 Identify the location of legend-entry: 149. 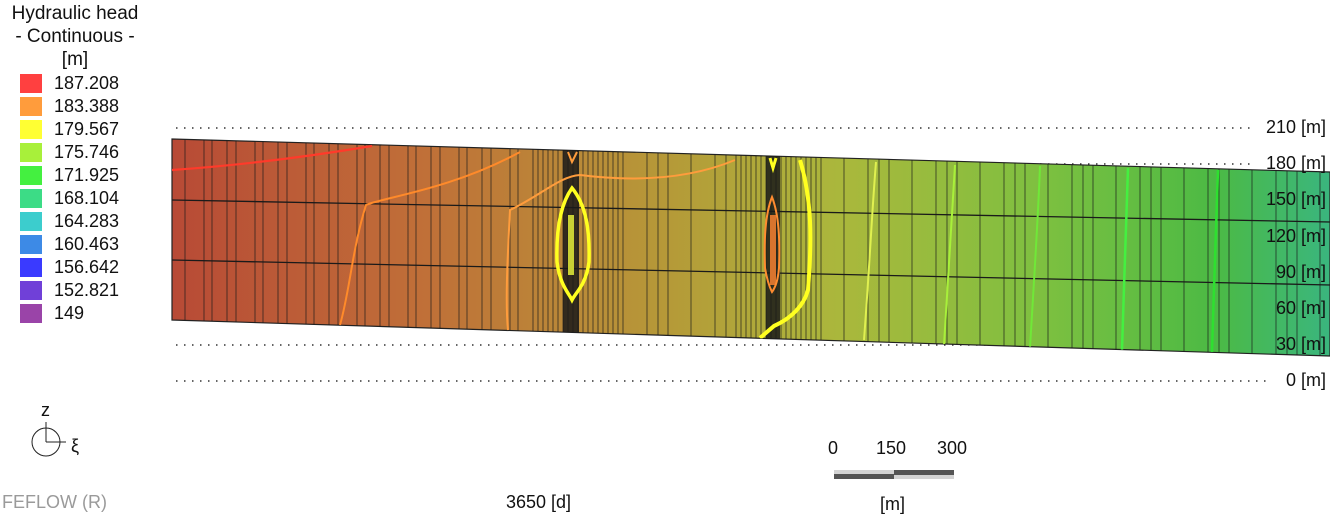
(52, 313).